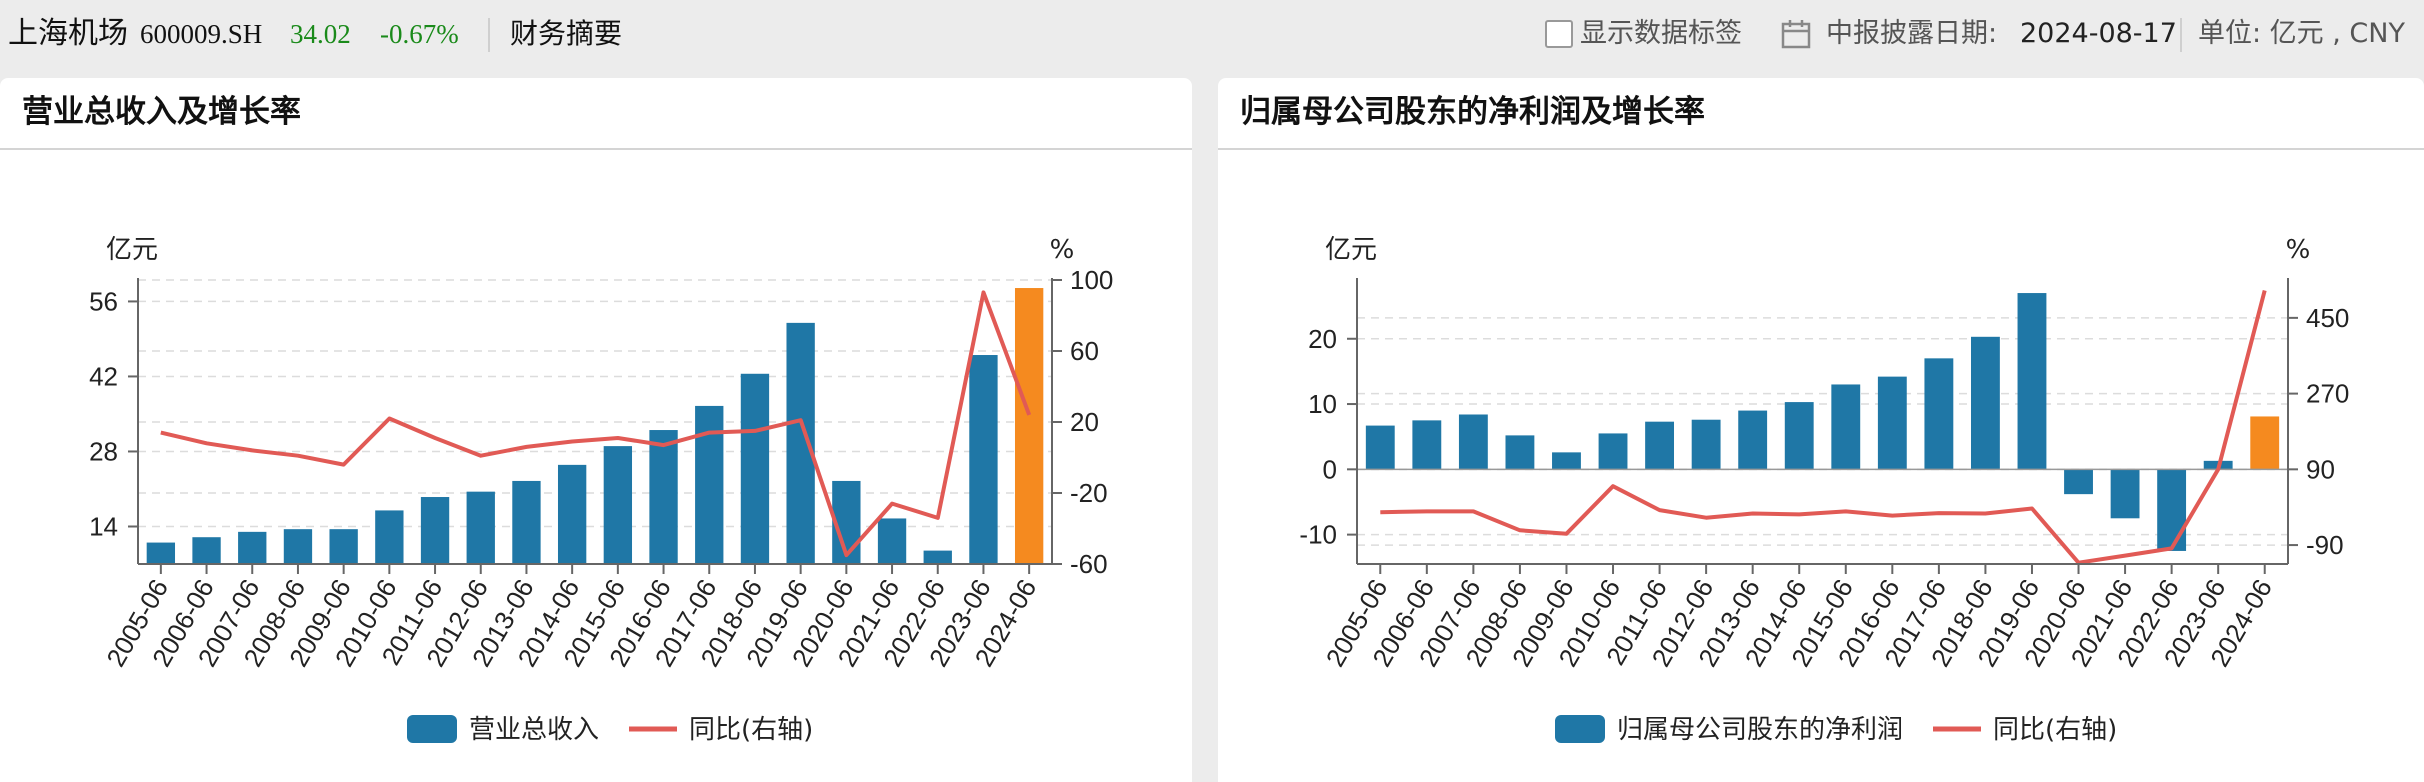 The width and height of the screenshot is (2424, 782). What do you see at coordinates (1472, 112) in the screenshot?
I see `chart-title: 归属母公司股东的净利润及增长率` at bounding box center [1472, 112].